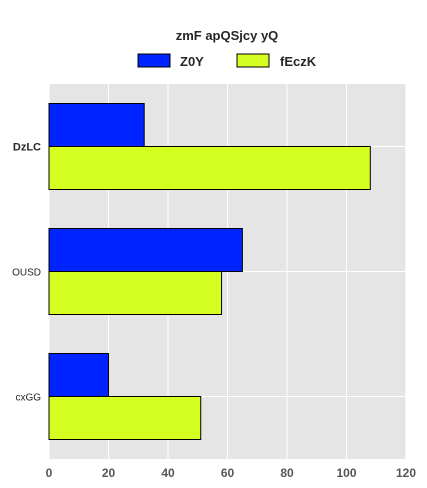  Describe the element at coordinates (298, 61) in the screenshot. I see `legend-label-feczk: fEczK` at that location.